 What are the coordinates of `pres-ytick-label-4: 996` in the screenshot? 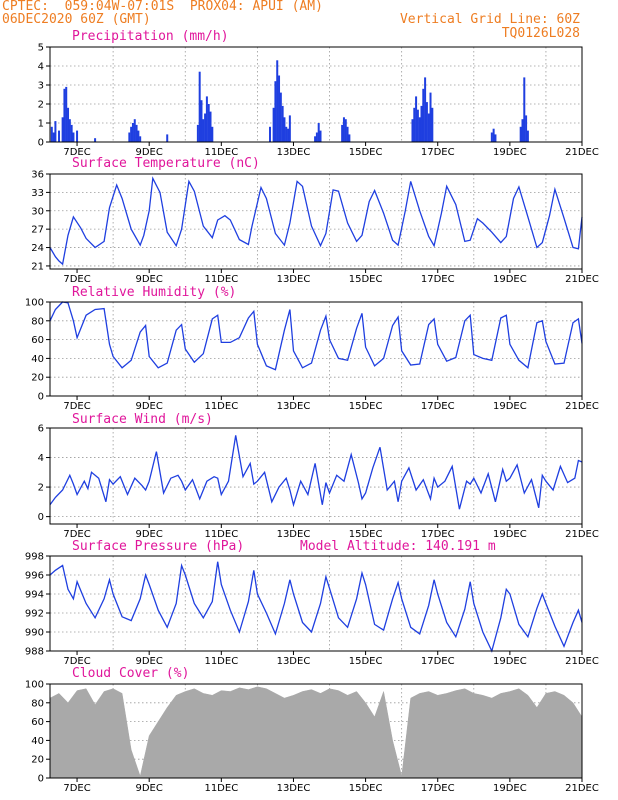 It's located at (34, 576).